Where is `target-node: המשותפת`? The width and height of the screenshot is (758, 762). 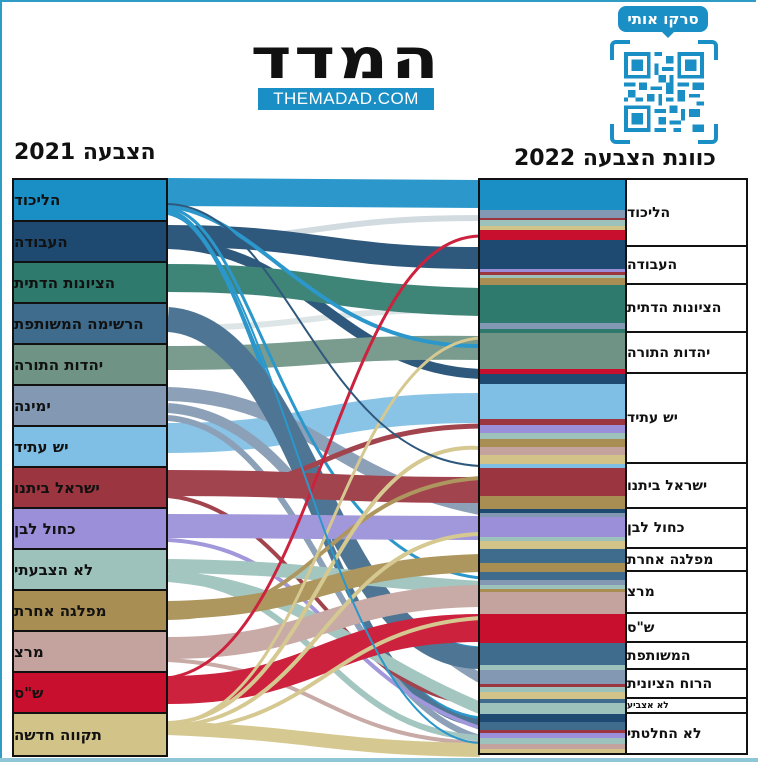
target-node: המשותפת is located at coordinates (686, 656).